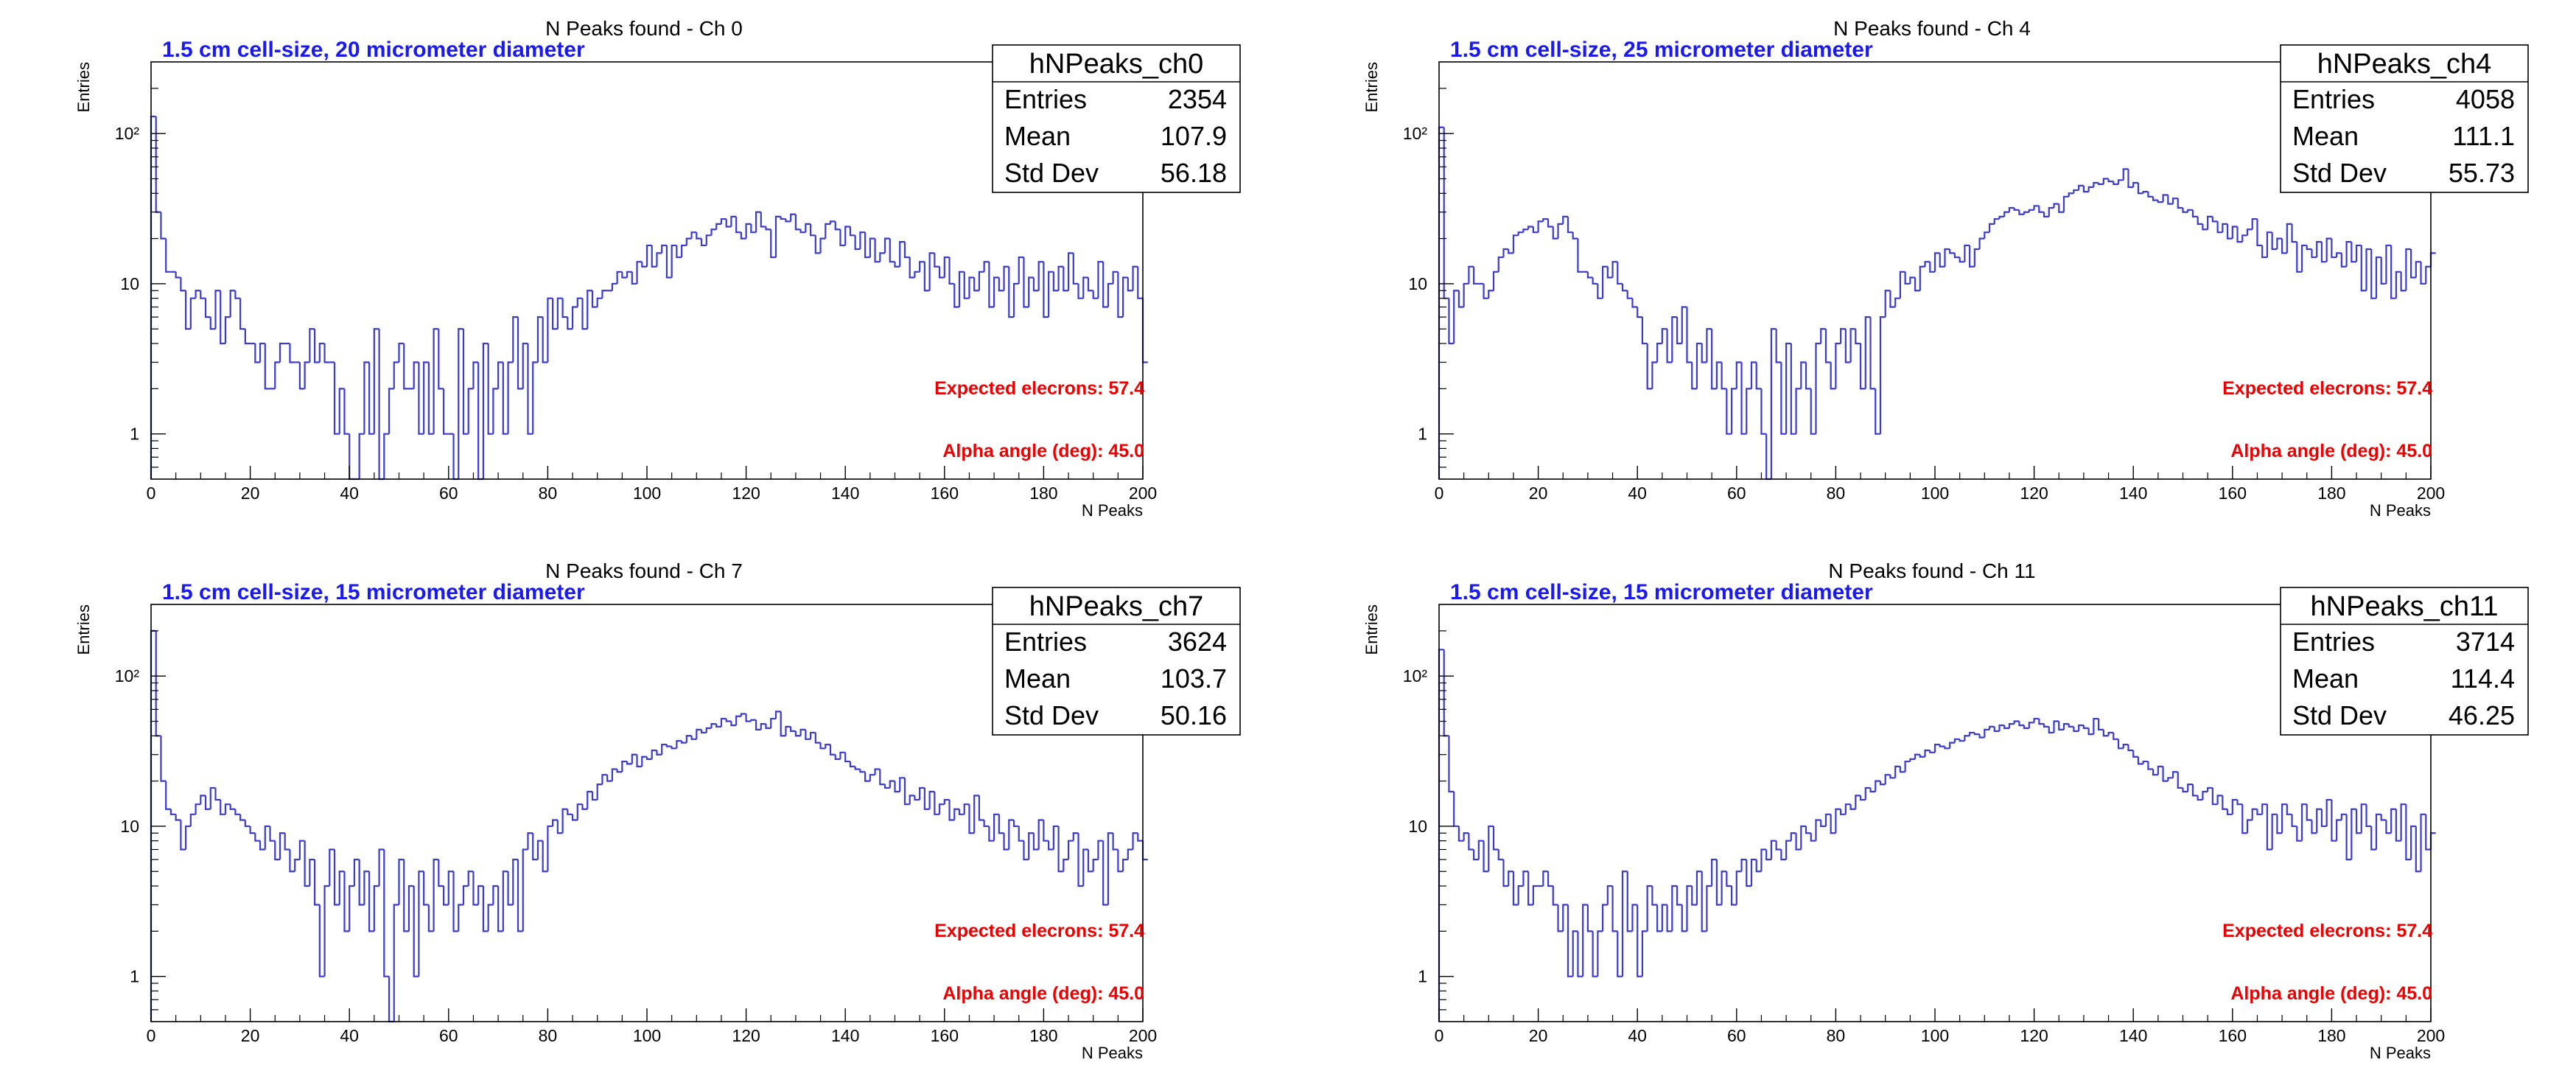  I want to click on x-tick-label: 0, so click(151, 493).